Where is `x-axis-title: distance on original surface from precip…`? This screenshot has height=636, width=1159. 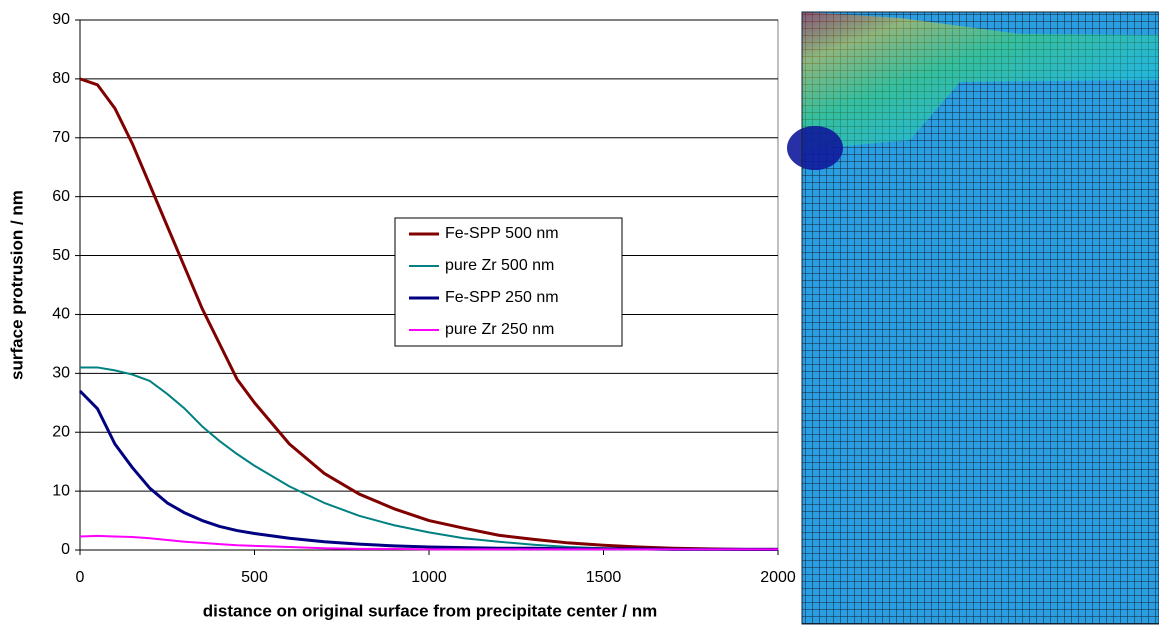 x-axis-title: distance on original surface from precip… is located at coordinates (430, 610).